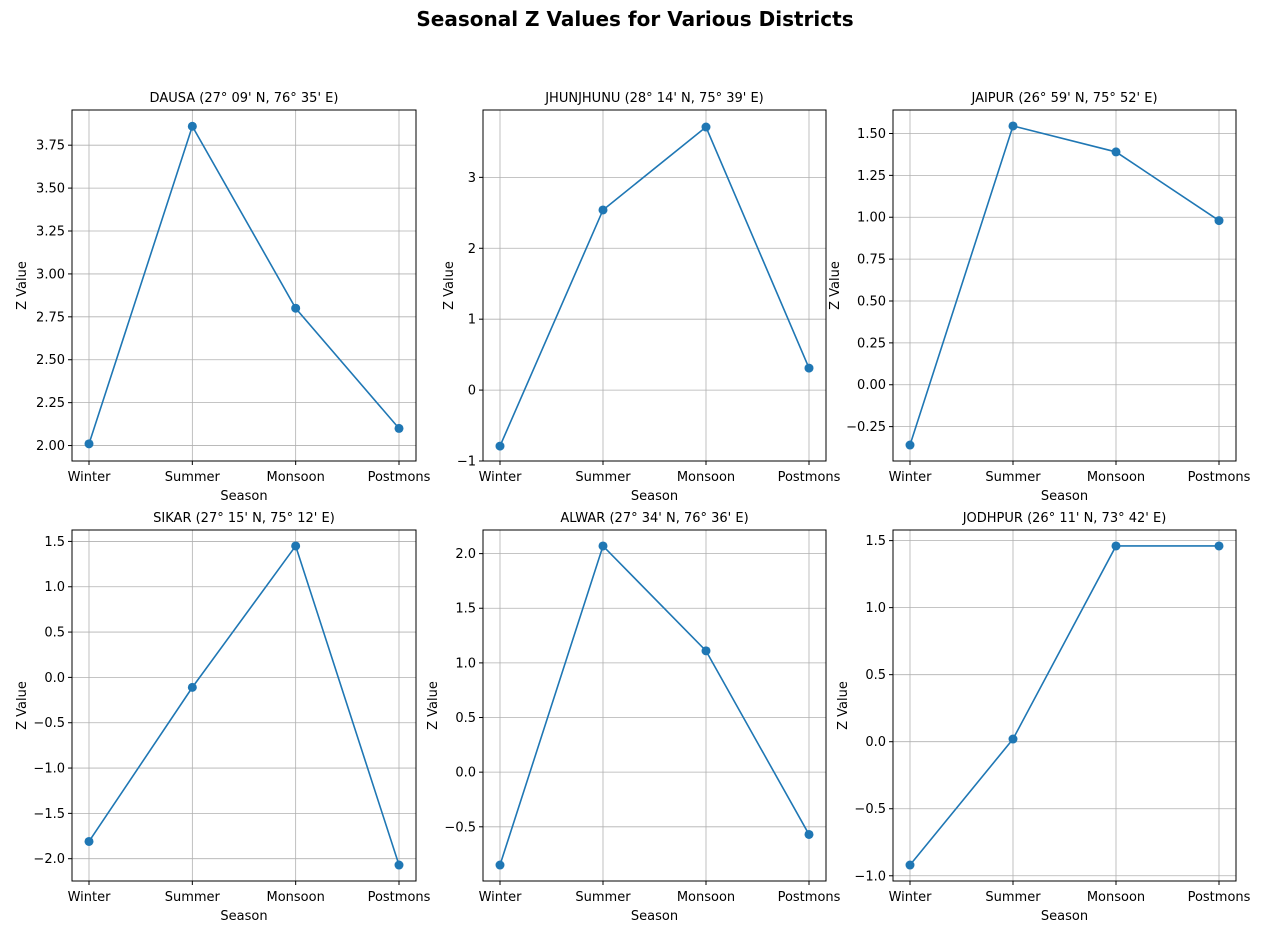 This screenshot has height=933, width=1263. Describe the element at coordinates (472, 249) in the screenshot. I see `y-tick-label: 2` at that location.